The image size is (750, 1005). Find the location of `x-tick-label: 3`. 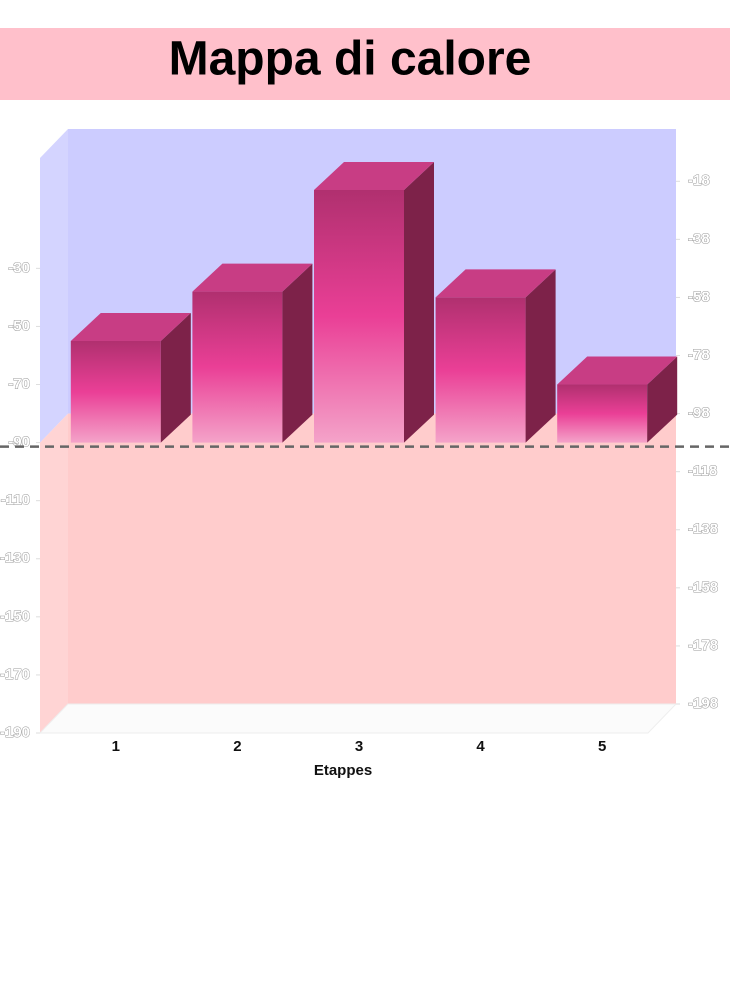

x-tick-label: 3 is located at coordinates (359, 746).